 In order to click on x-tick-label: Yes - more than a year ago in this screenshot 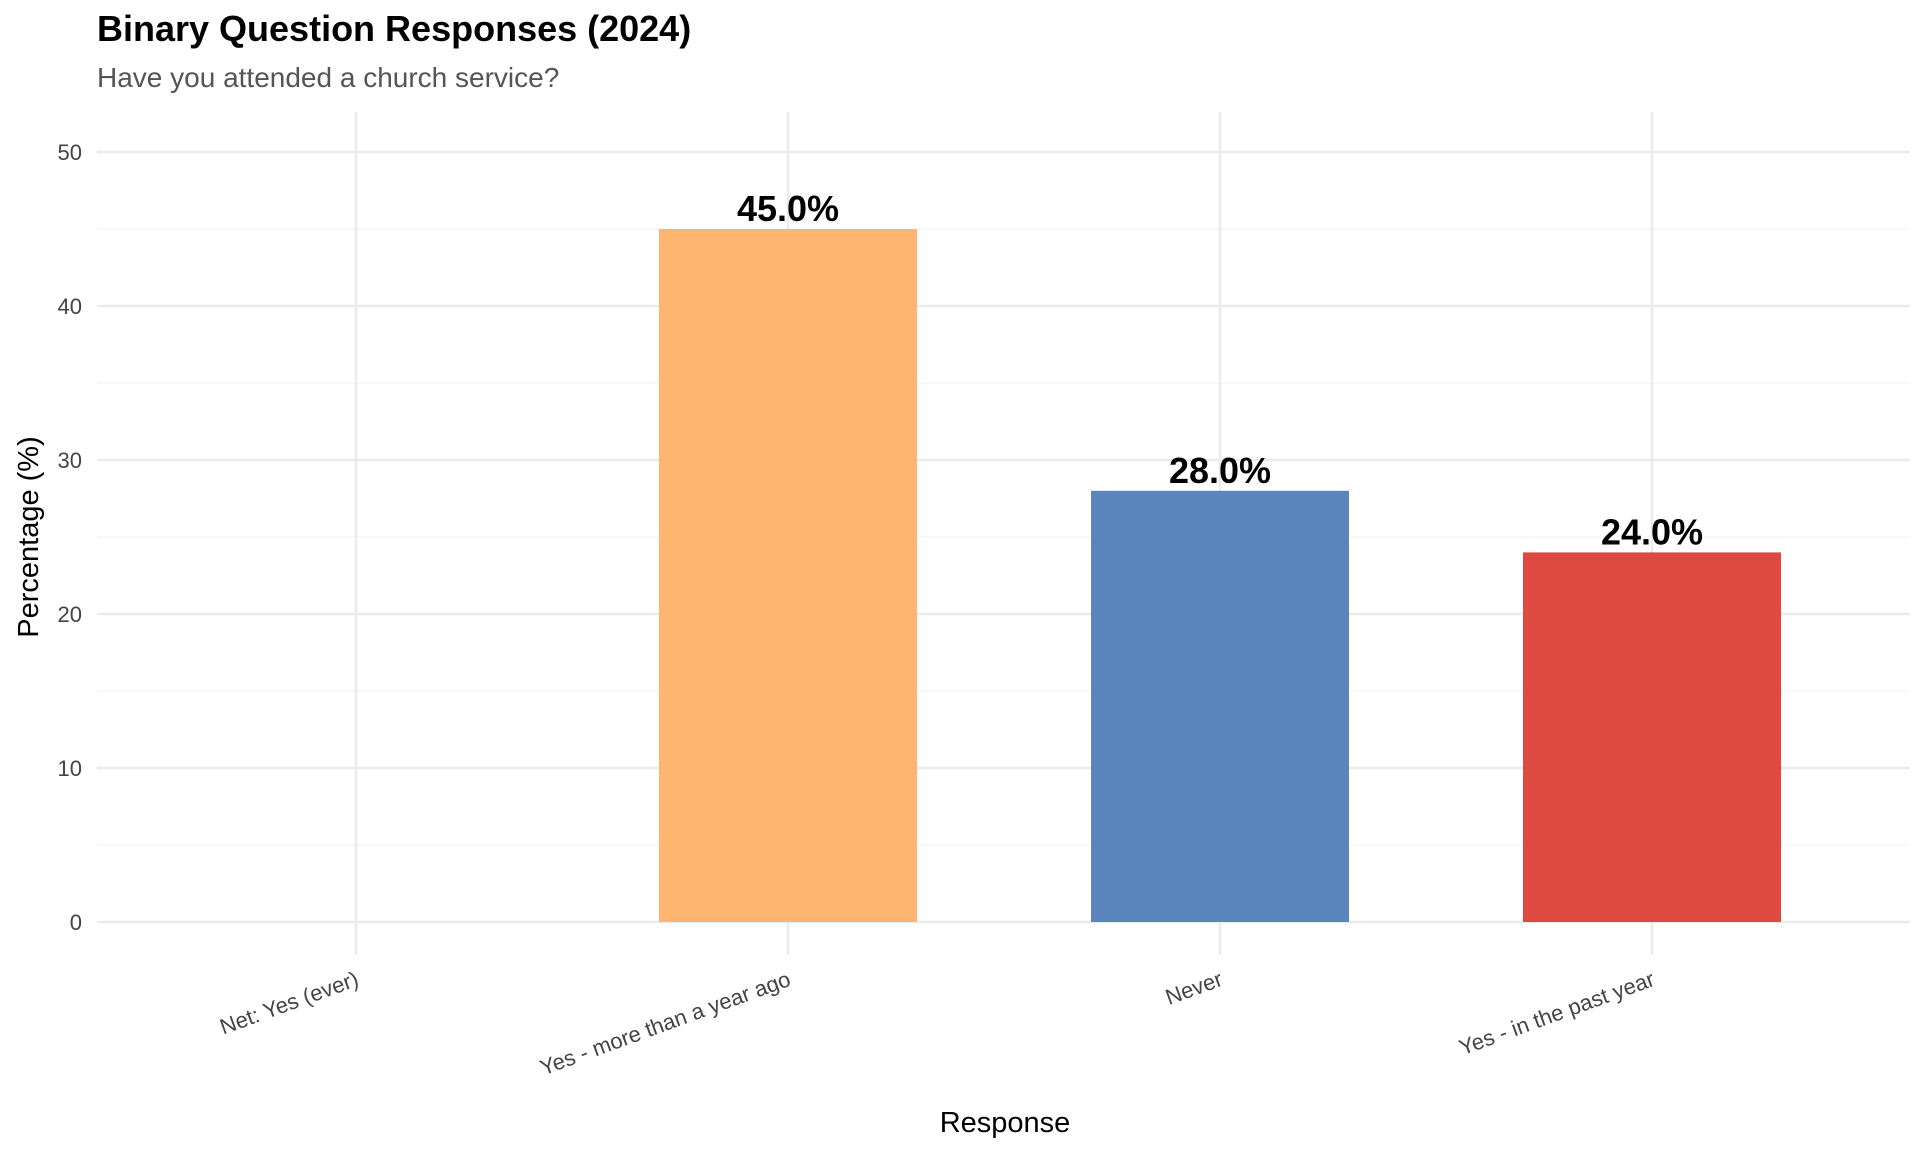, I will do `click(665, 1023)`.